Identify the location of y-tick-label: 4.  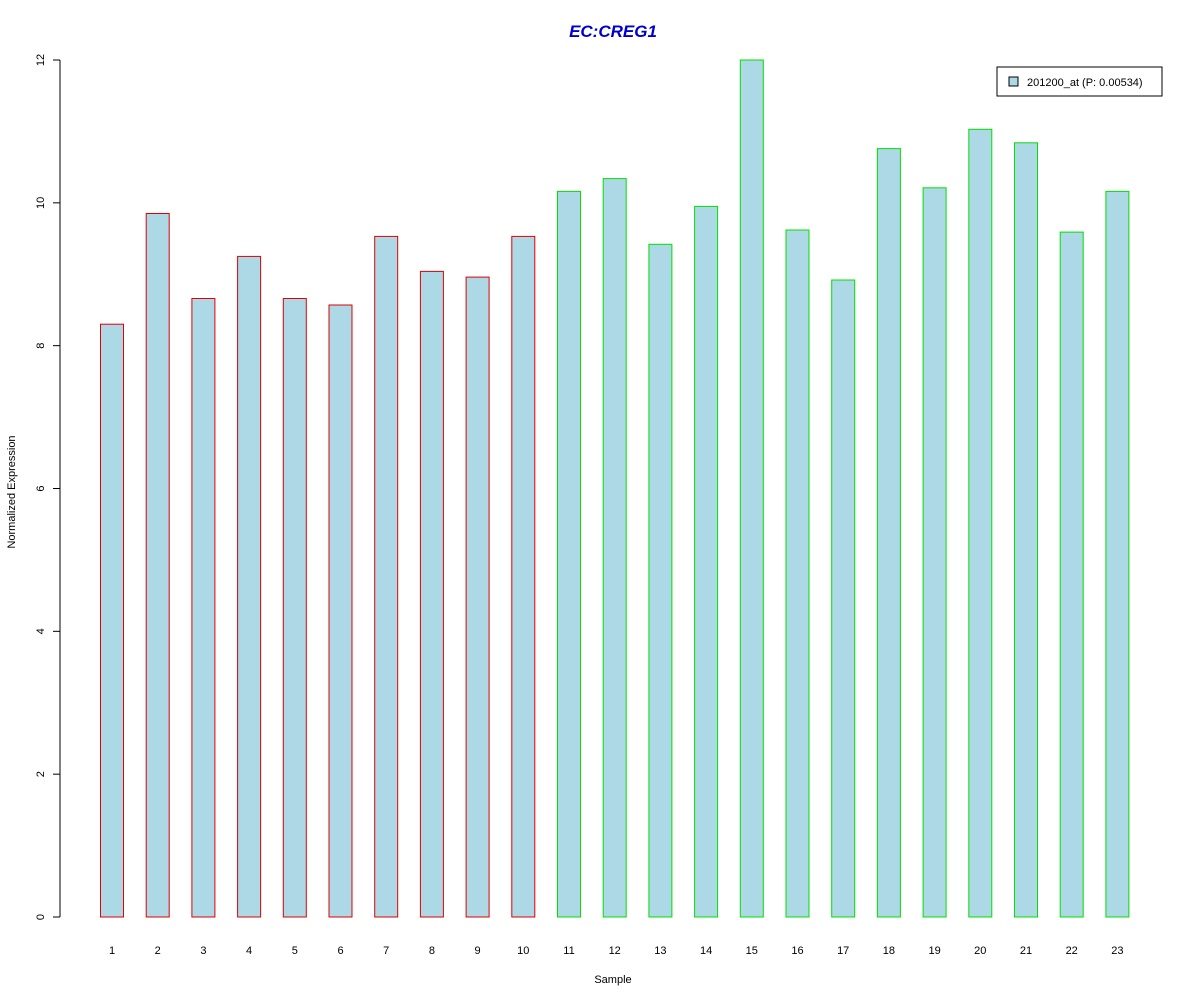
(41, 631).